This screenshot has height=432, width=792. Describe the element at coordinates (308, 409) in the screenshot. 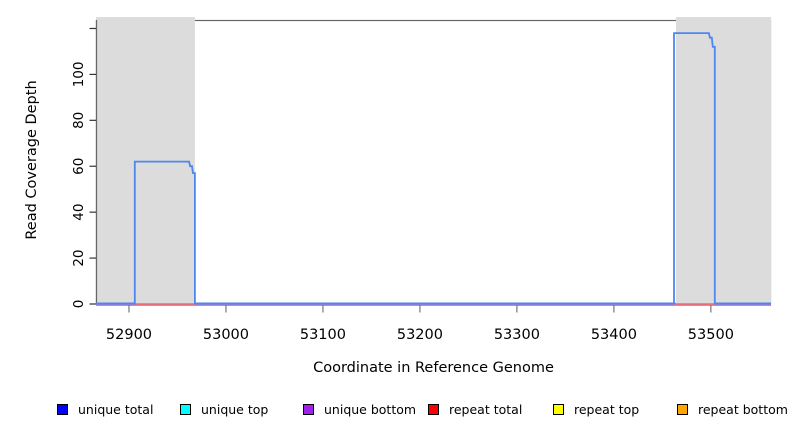

I see `legend-swatch-unique-bottom` at that location.